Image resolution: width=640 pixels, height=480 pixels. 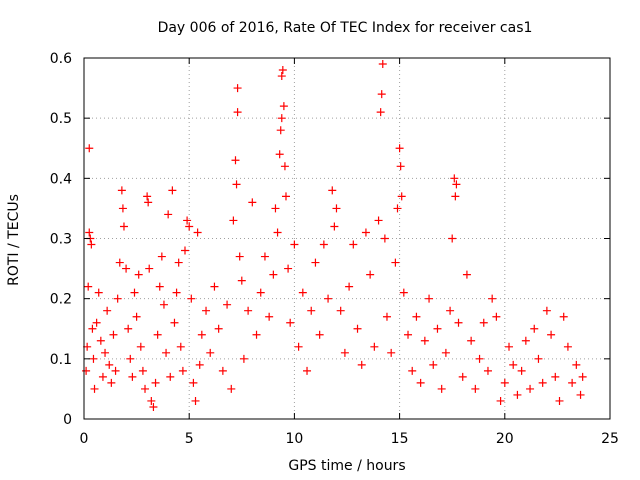 What do you see at coordinates (61, 59) in the screenshot?
I see `y-tick-label: 0.6` at bounding box center [61, 59].